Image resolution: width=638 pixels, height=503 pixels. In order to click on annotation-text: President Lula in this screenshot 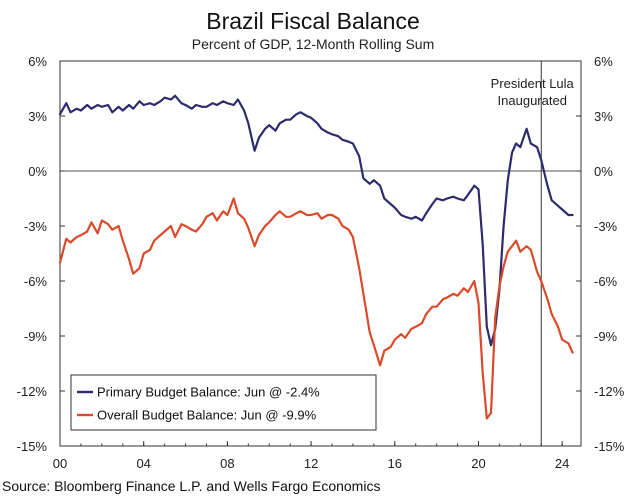, I will do `click(533, 83)`.